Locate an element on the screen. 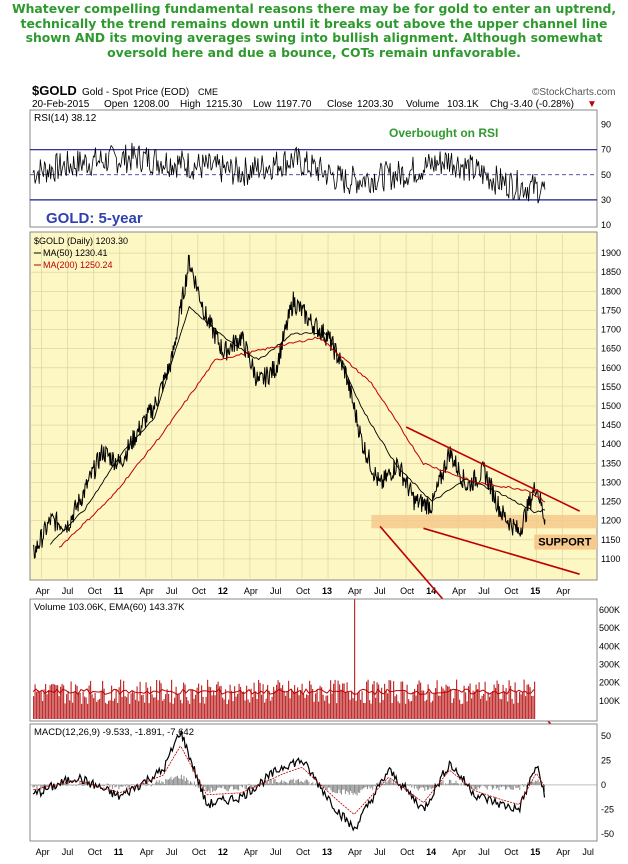 This screenshot has height=864, width=628. price-x-tick-label: 14 is located at coordinates (431, 591).